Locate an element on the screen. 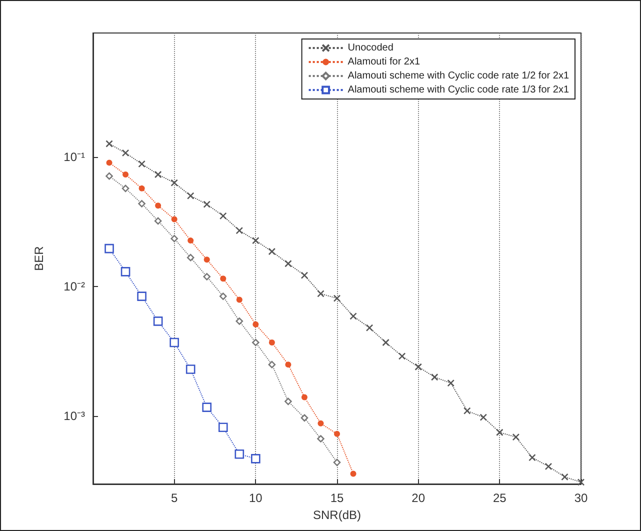  legend-label: Alamouti scheme with Cyclic code rate 1/3 for 2x1 is located at coordinates (459, 90).